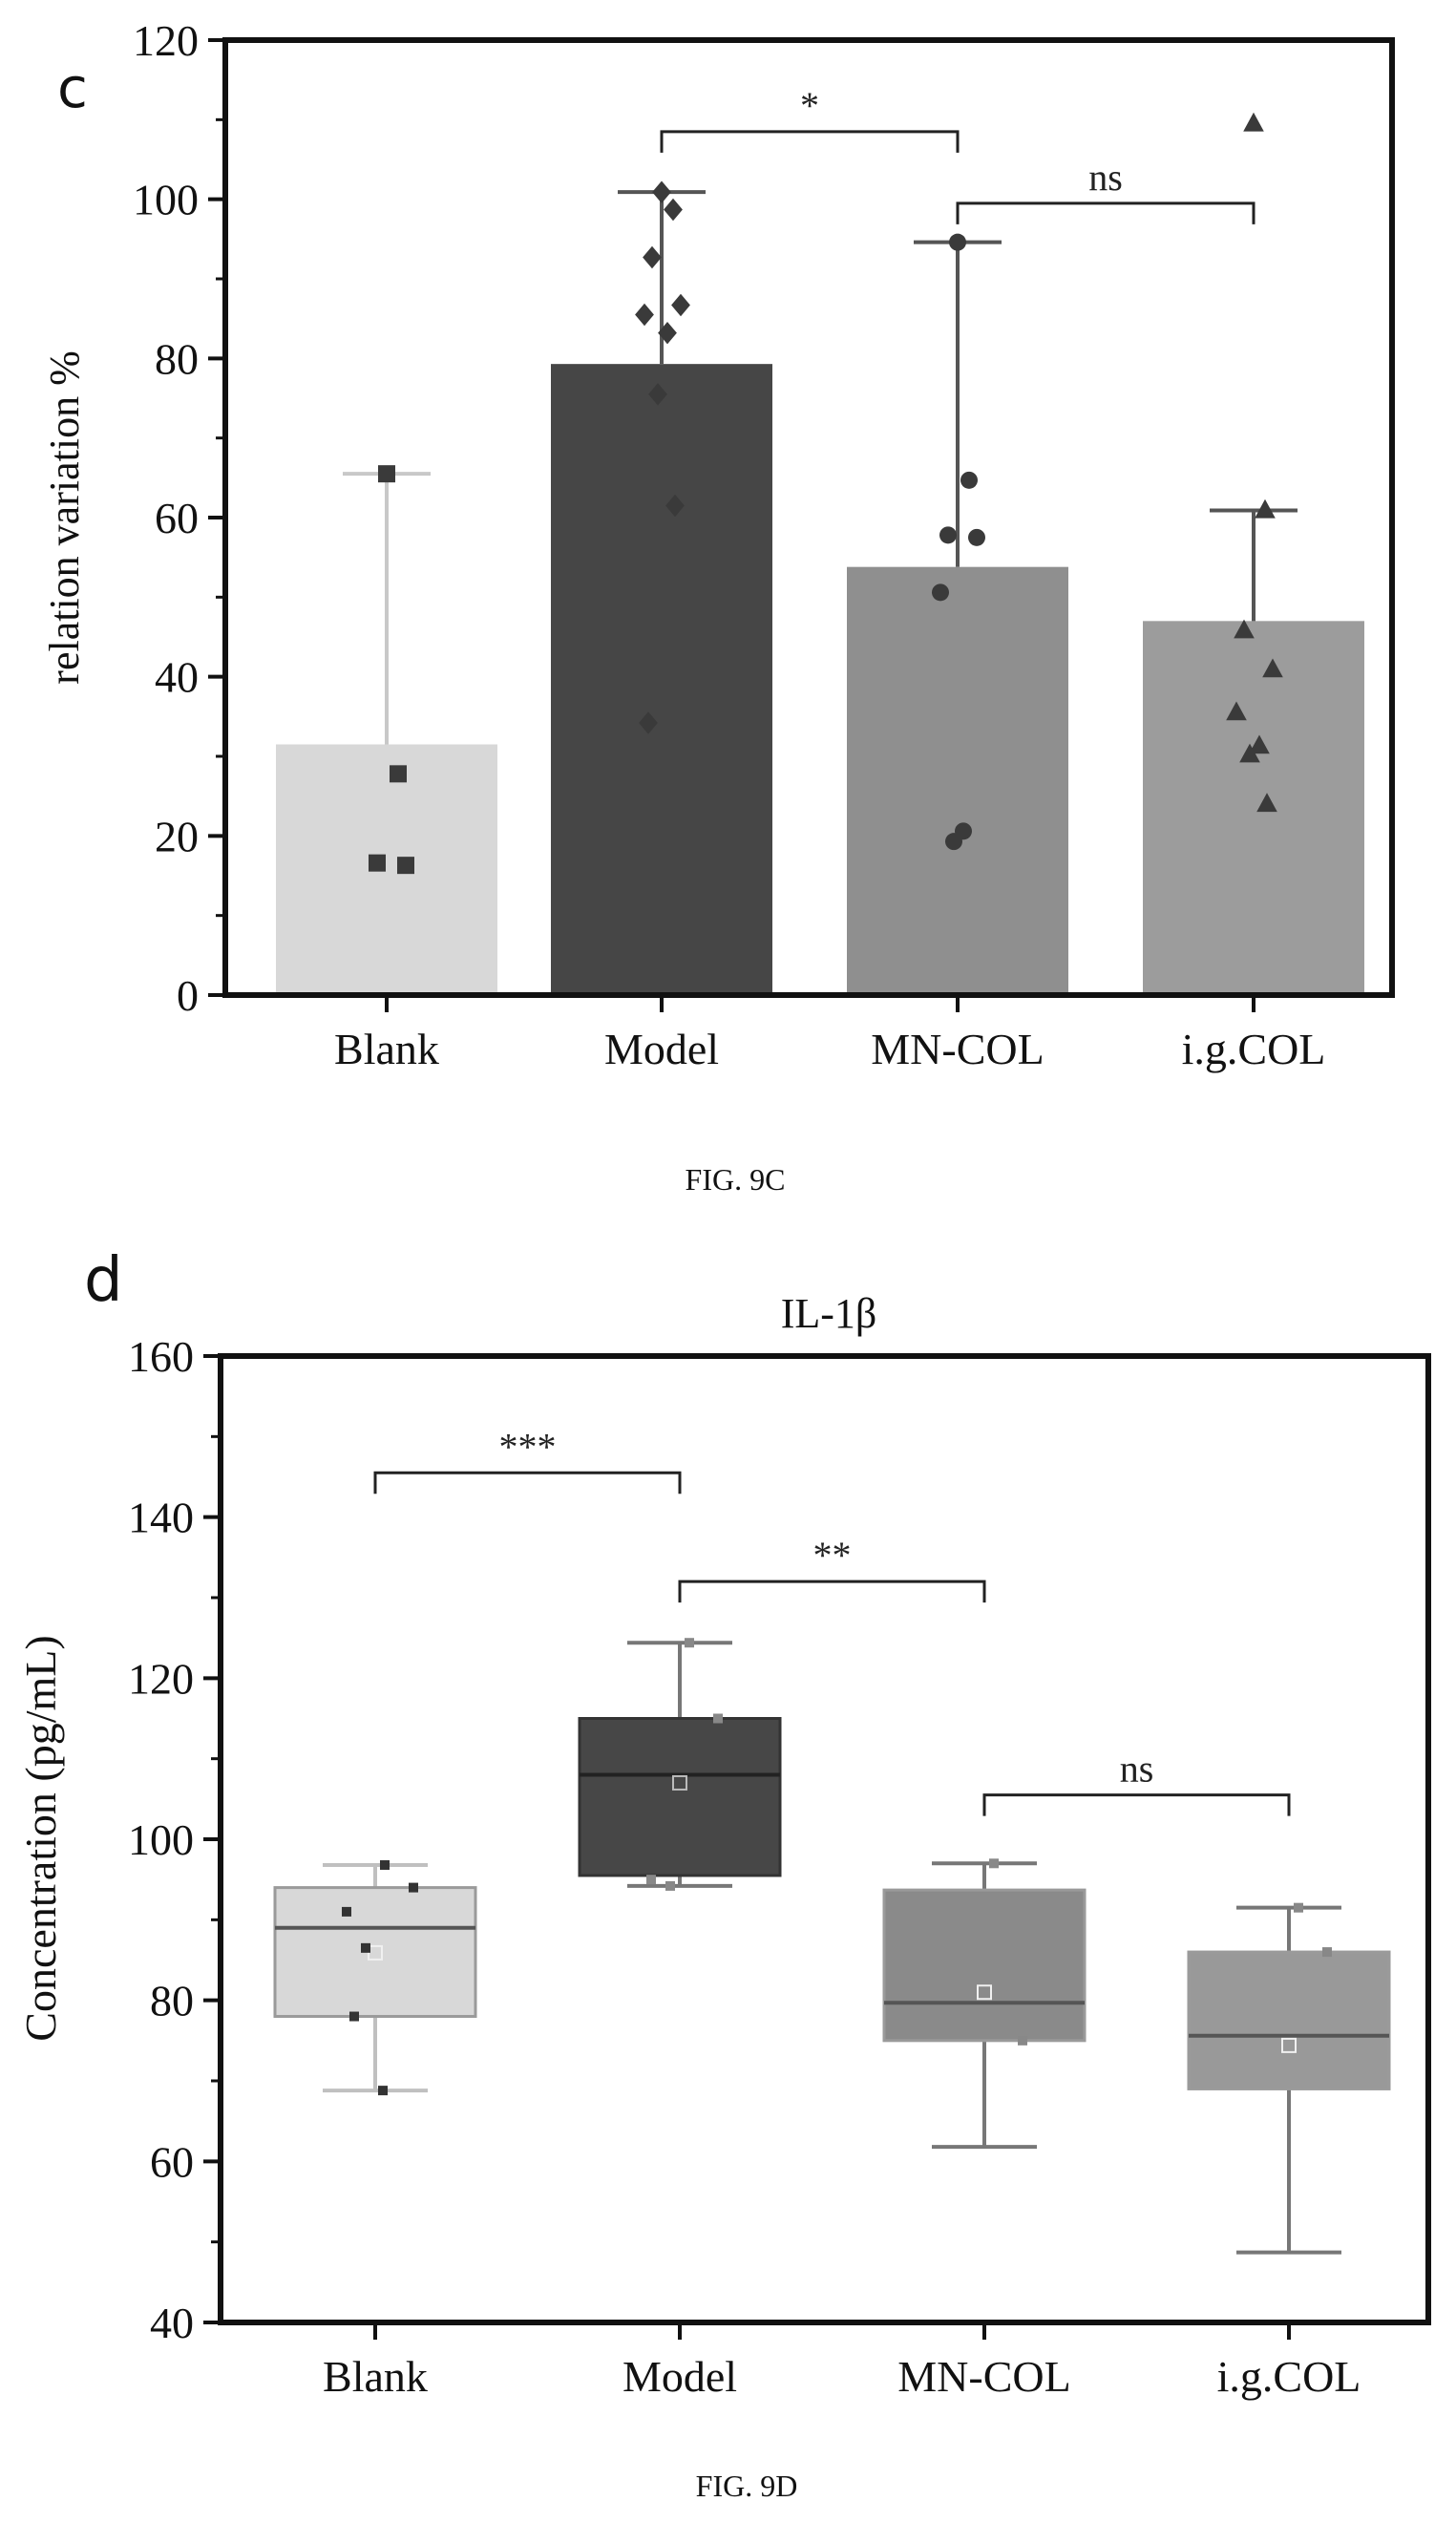  I want to click on significance-label: ***, so click(528, 1446).